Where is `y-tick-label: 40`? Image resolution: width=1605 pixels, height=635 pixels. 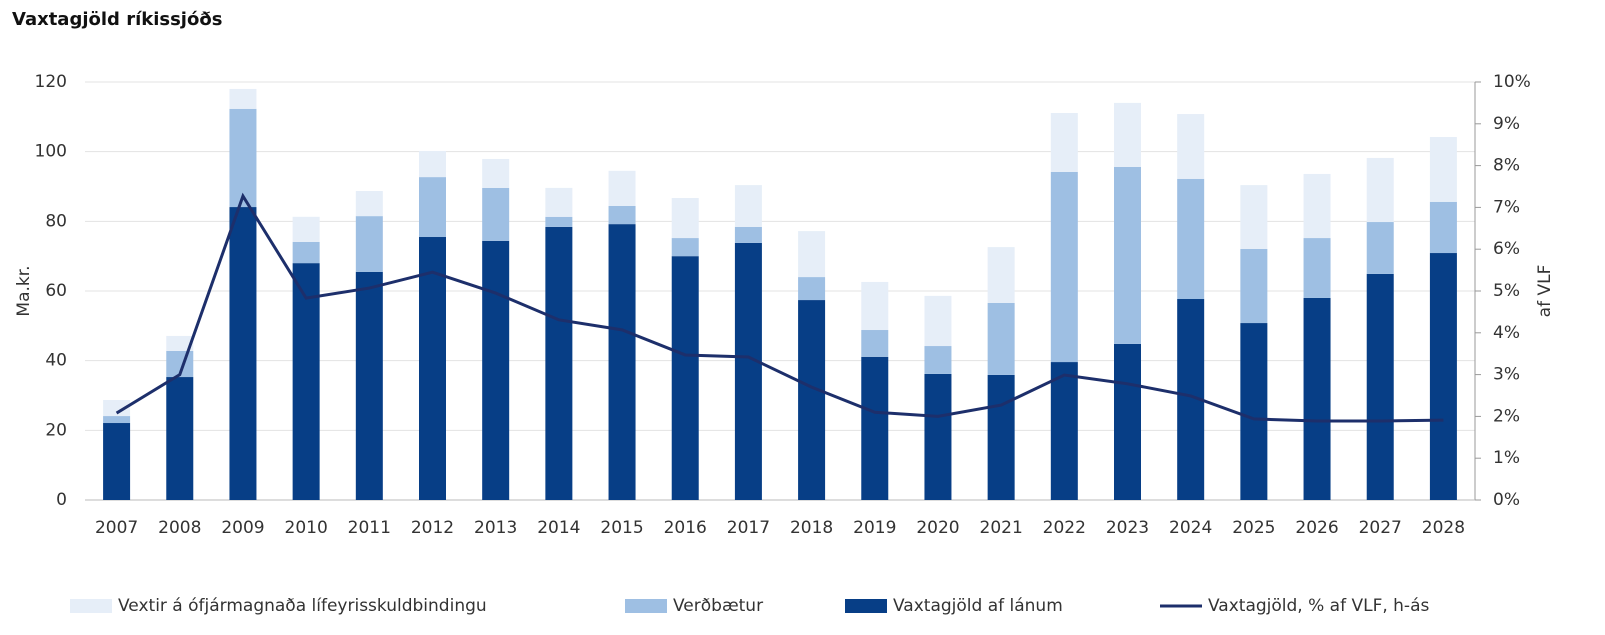 y-tick-label: 40 is located at coordinates (56, 361).